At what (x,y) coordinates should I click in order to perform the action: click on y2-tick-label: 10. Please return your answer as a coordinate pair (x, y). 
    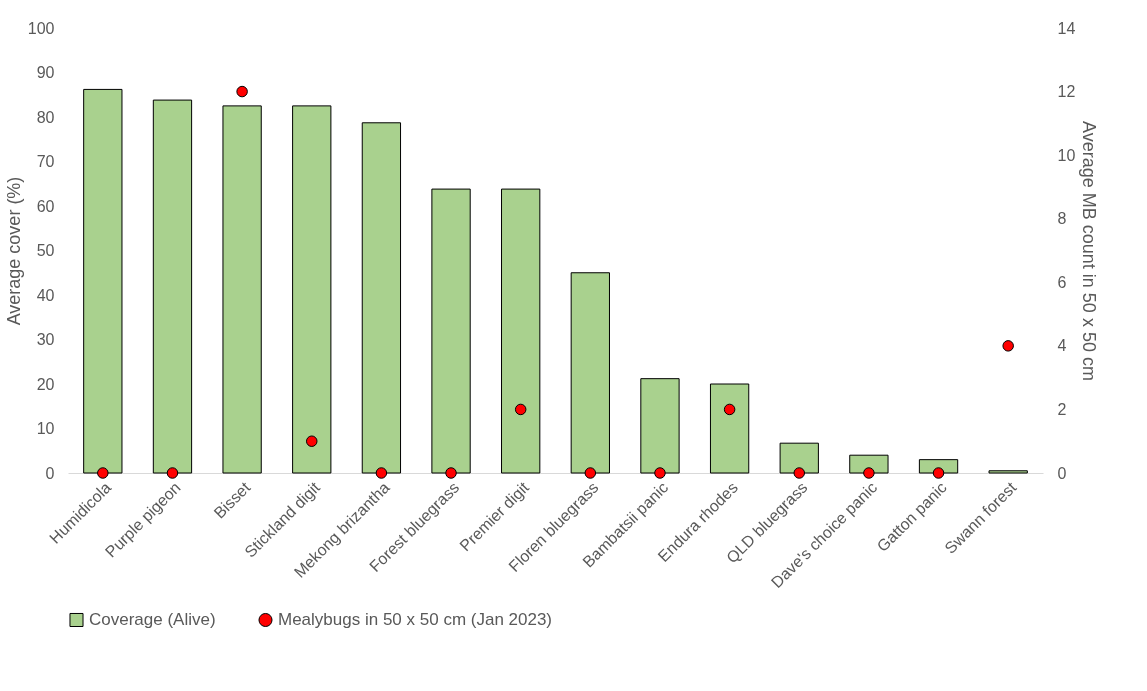
    Looking at the image, I should click on (1066, 155).